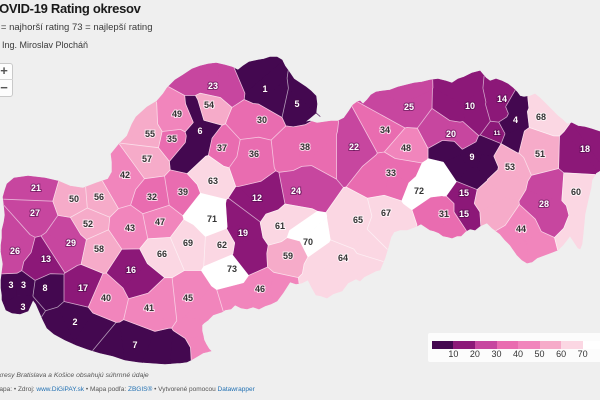 This screenshot has height=400, width=600. I want to click on svg-text: 14, so click(502, 99).